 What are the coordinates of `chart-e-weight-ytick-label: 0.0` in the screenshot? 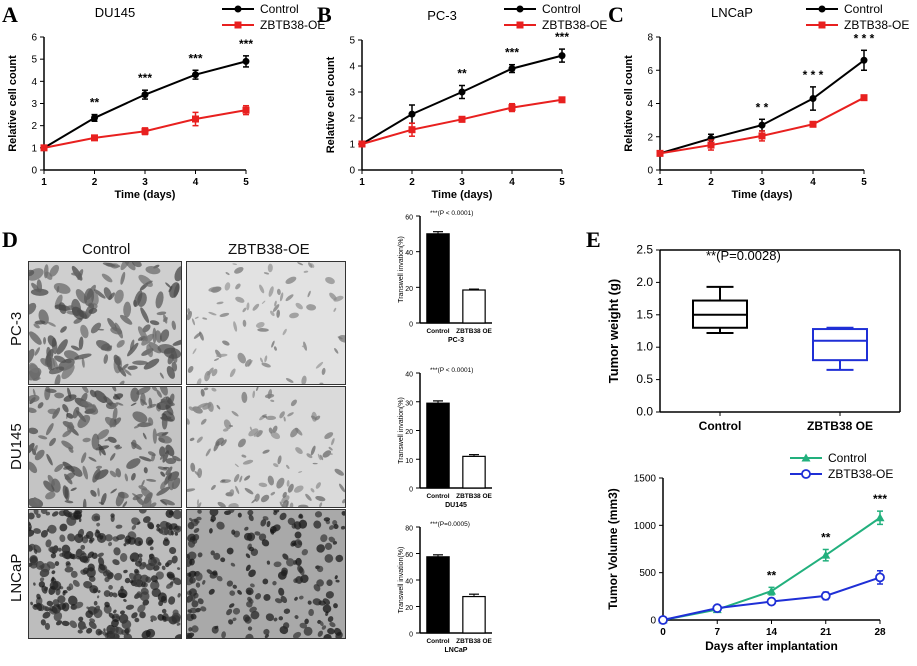 It's located at (644, 412).